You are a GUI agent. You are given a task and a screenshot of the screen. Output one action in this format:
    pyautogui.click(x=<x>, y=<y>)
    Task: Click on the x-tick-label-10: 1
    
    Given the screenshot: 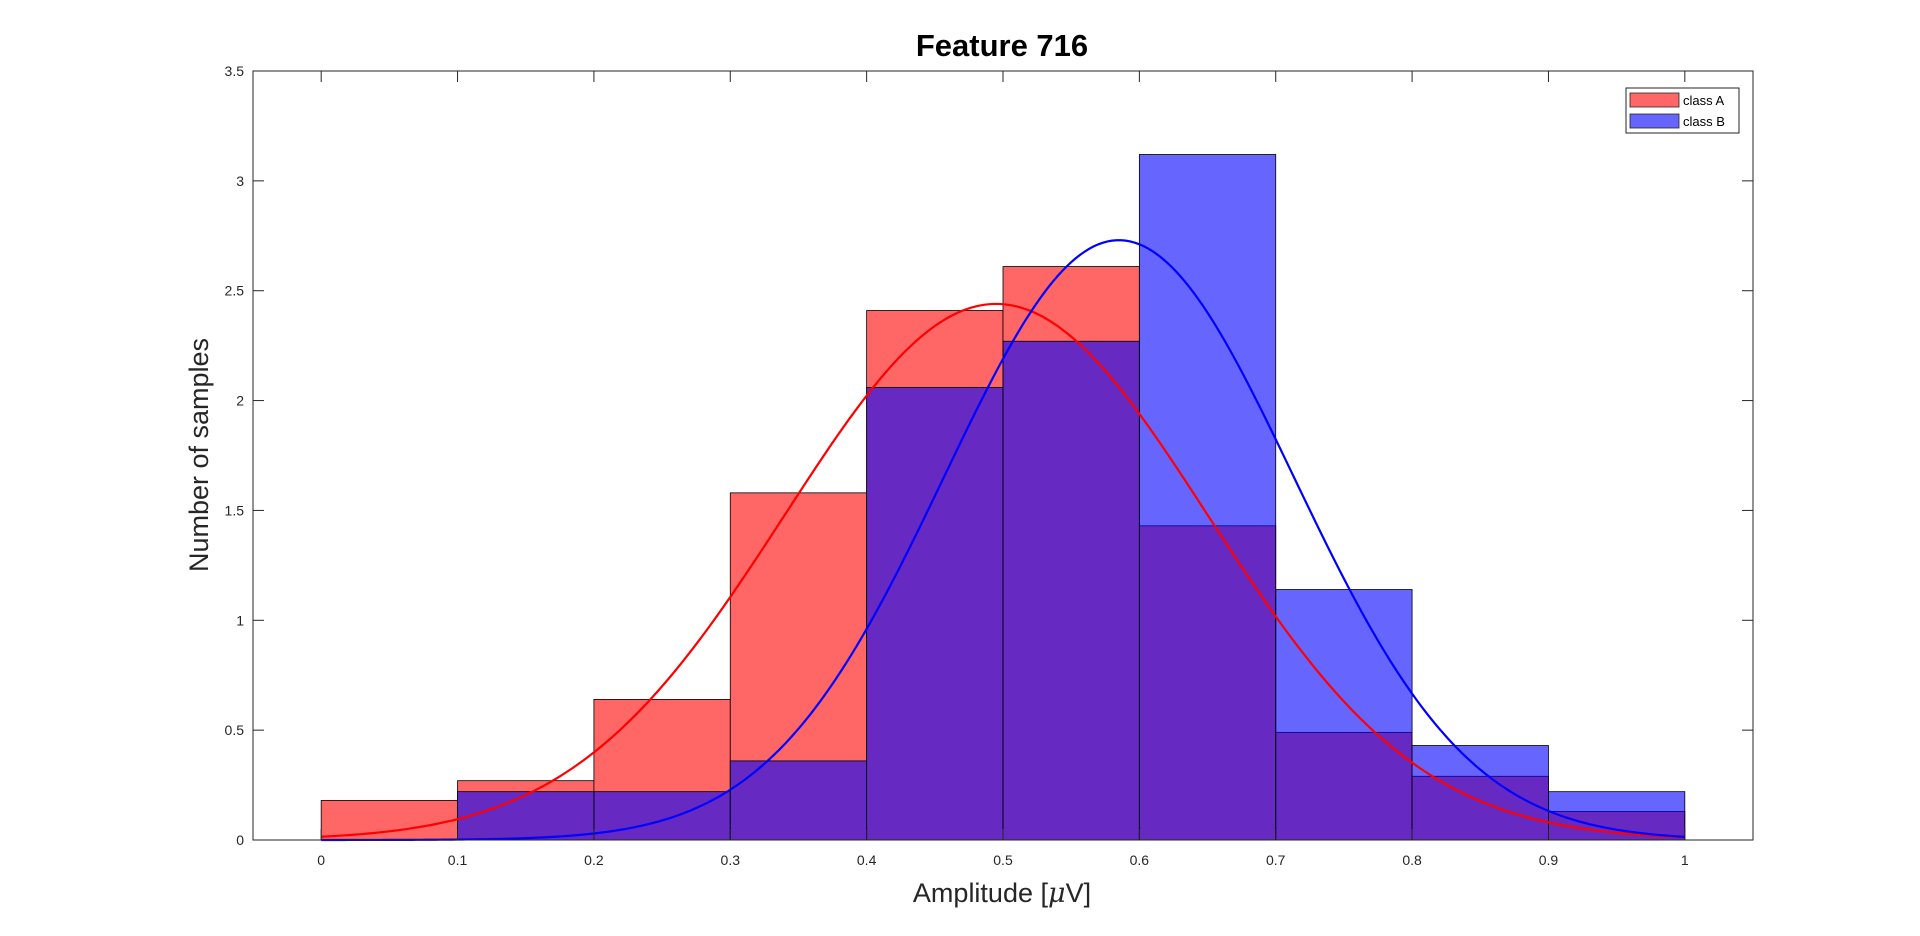 What is the action you would take?
    pyautogui.click(x=1685, y=860)
    